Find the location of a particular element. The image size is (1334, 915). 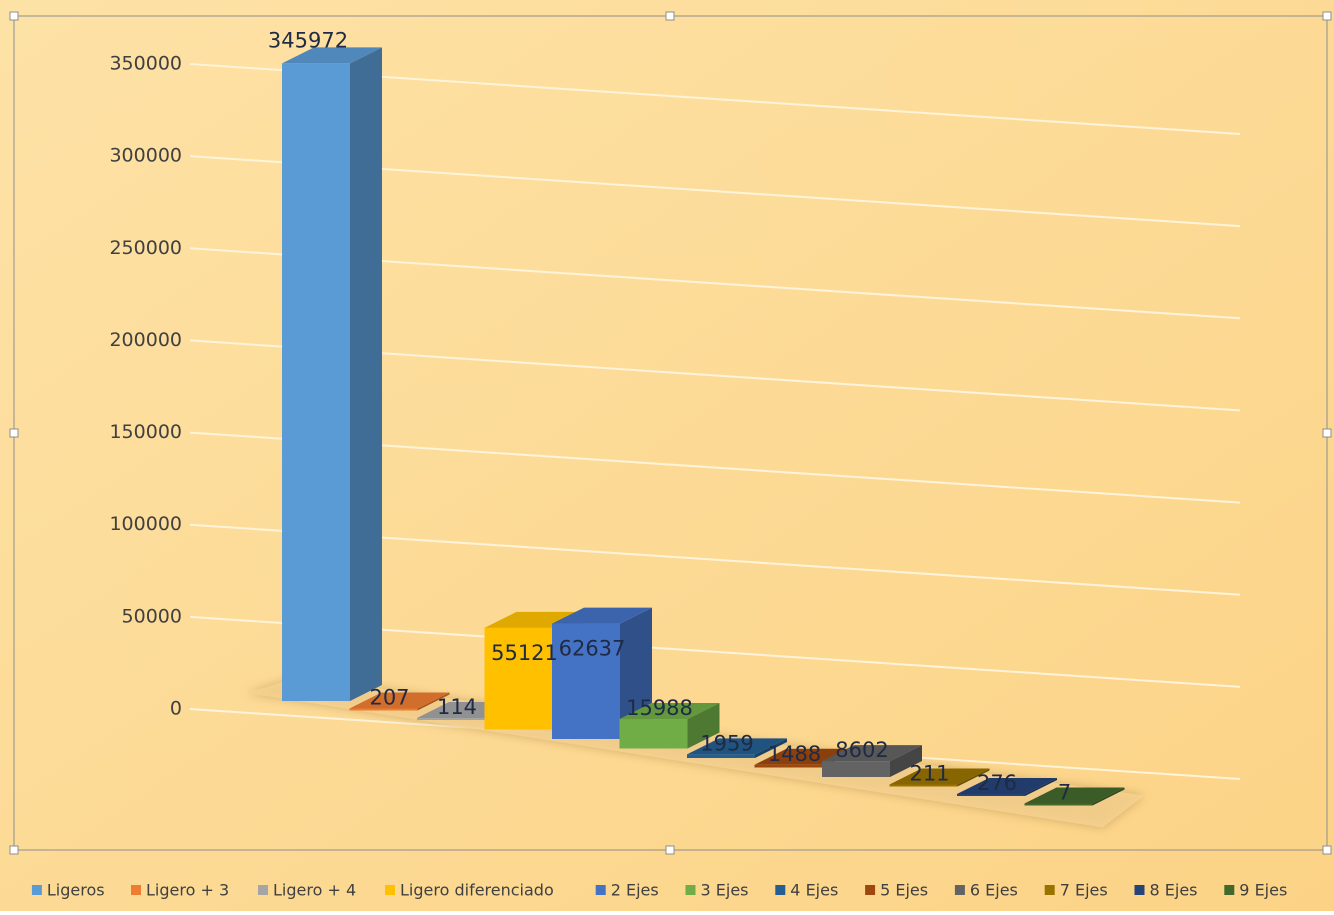

legend-item: Ligero + 4 is located at coordinates (307, 890).